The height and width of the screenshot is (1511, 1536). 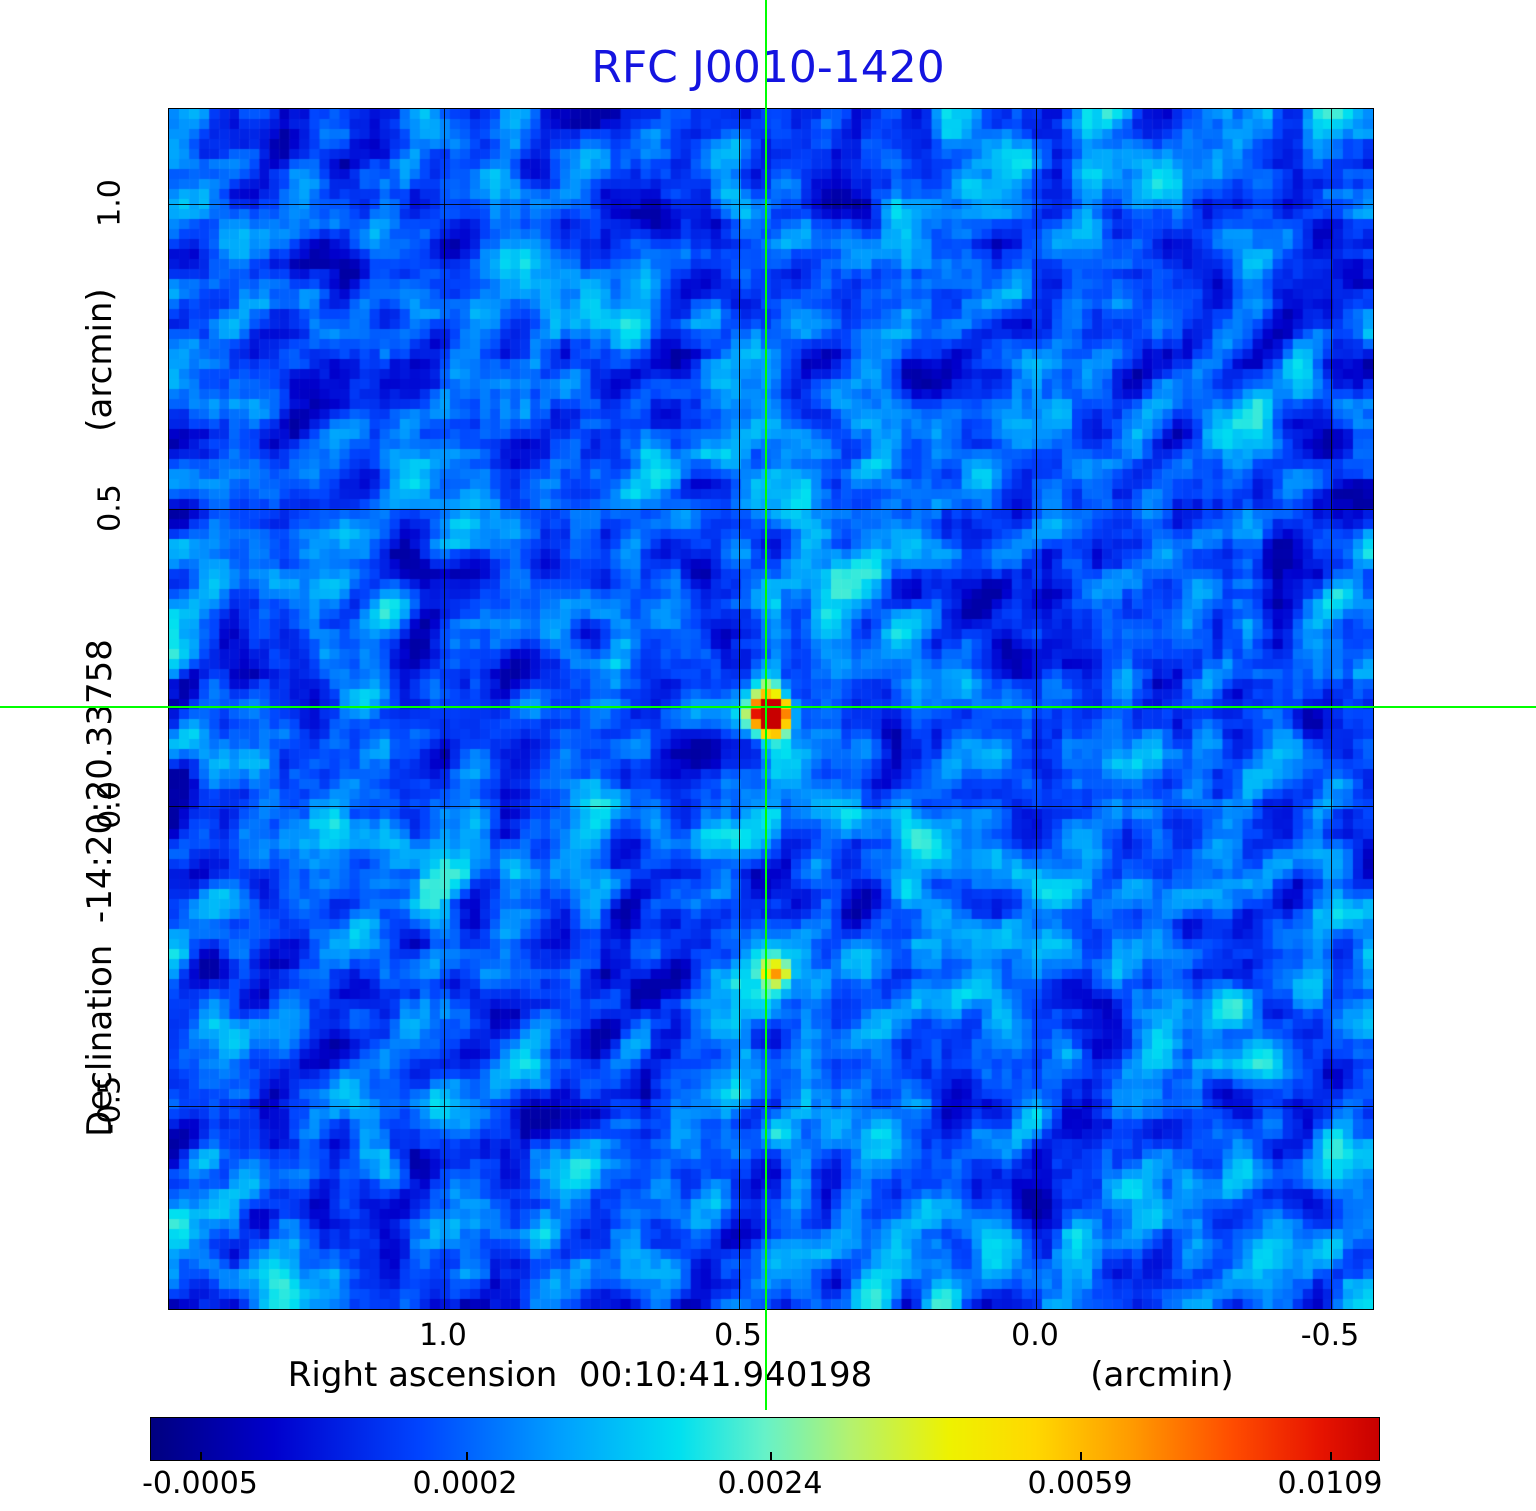 I want to click on colorbar-label-3: 0.0024, so click(x=770, y=1483).